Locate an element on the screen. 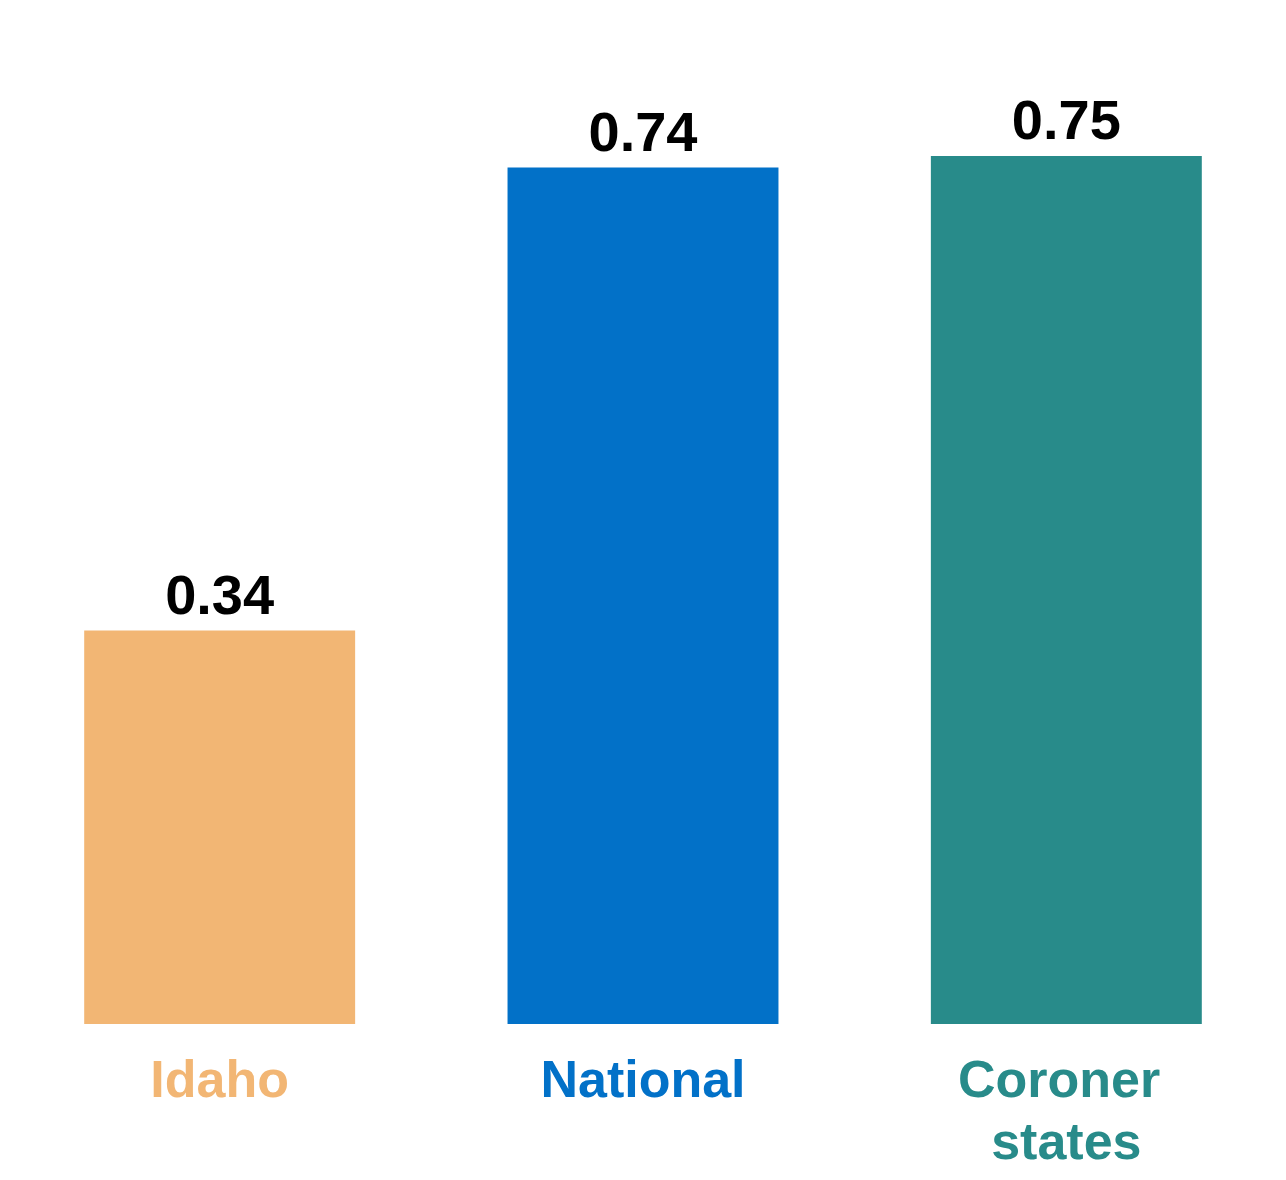 The image size is (1286, 1180). x-tick-label: Coroner states is located at coordinates (1066, 1110).